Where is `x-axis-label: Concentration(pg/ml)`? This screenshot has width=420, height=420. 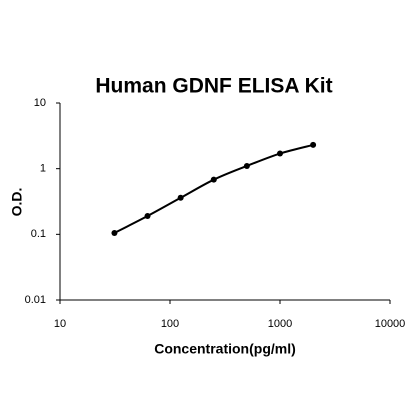 x-axis-label: Concentration(pg/ml) is located at coordinates (225, 349).